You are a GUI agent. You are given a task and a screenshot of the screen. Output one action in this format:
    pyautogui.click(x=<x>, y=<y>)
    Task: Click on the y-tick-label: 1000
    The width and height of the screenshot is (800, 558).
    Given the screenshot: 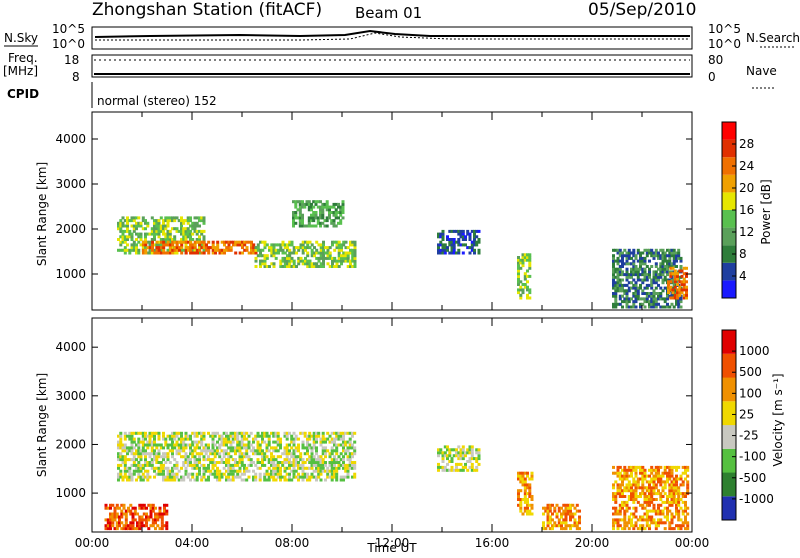 What is the action you would take?
    pyautogui.click(x=70, y=493)
    